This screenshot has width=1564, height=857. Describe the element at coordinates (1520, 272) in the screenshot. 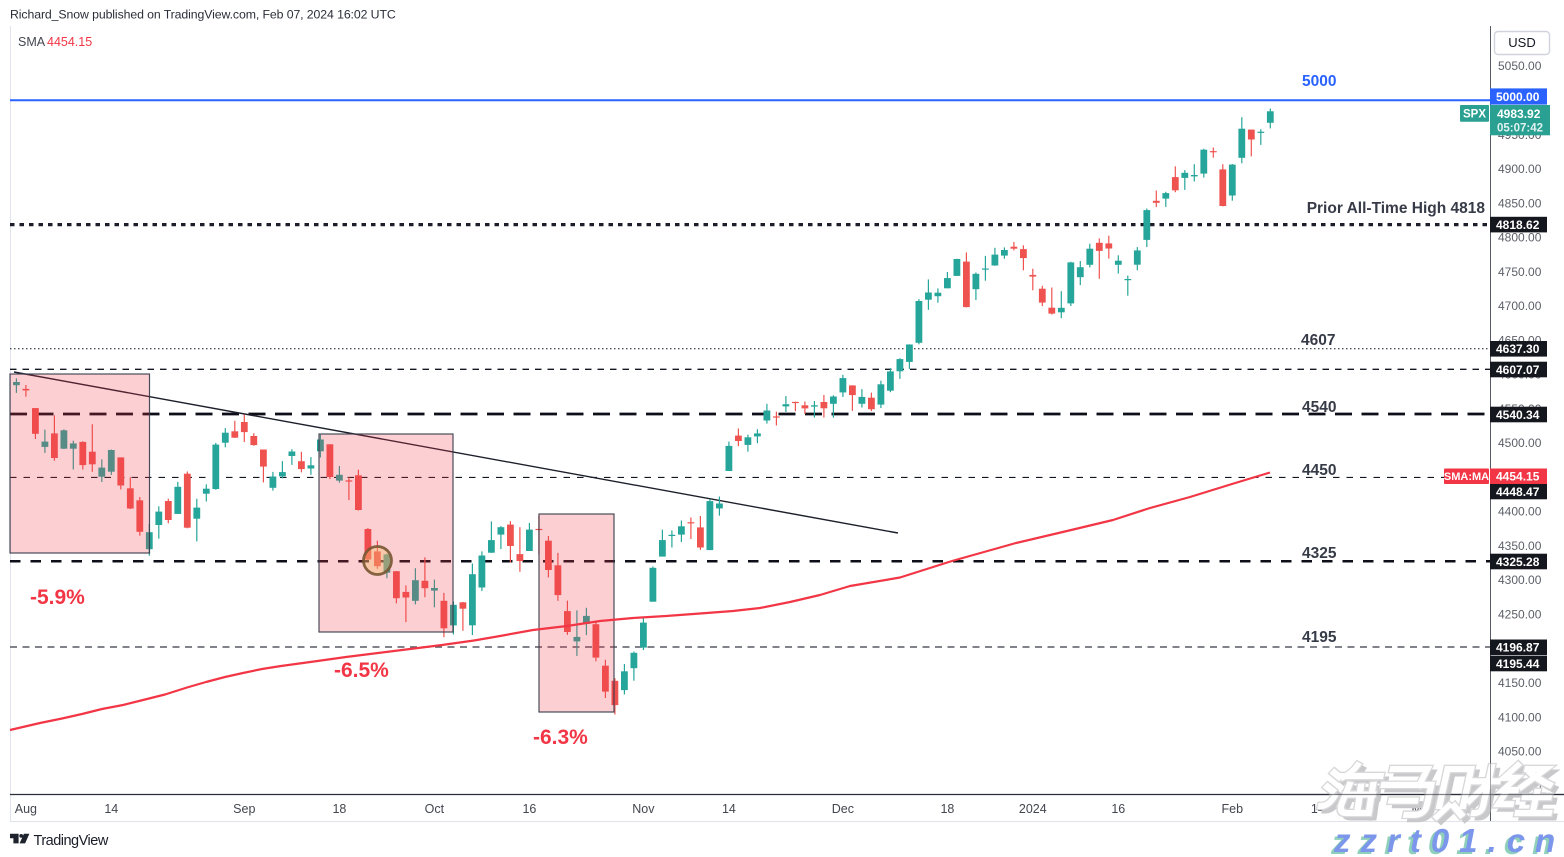

I see `svg-text: 4750.00` at that location.